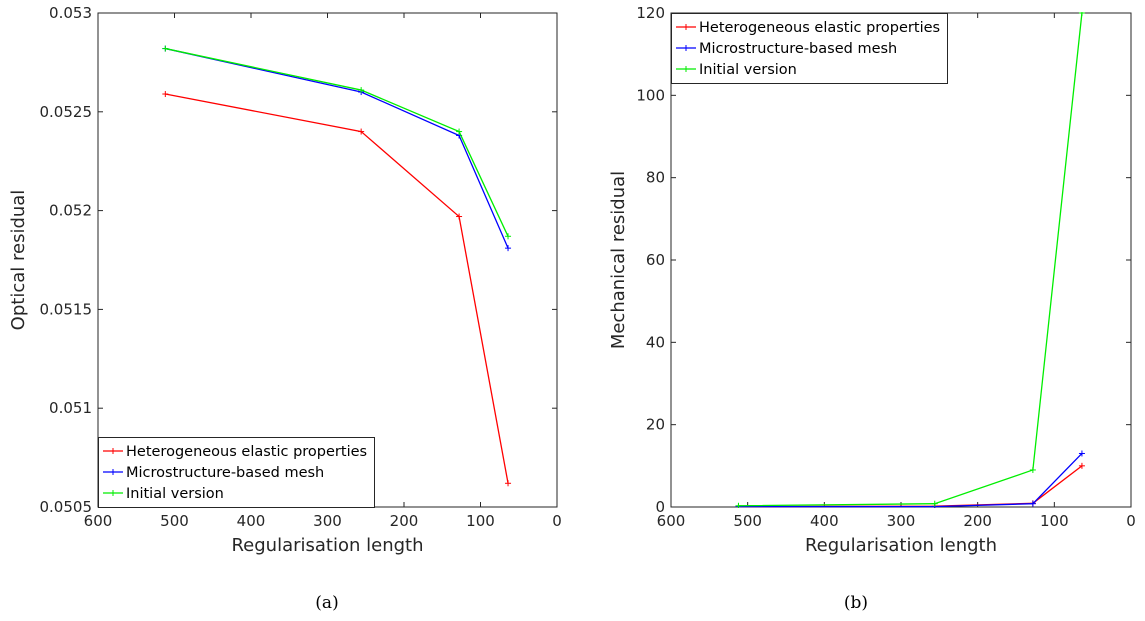  What do you see at coordinates (650, 13) in the screenshot?
I see `y-tick-label: 120` at bounding box center [650, 13].